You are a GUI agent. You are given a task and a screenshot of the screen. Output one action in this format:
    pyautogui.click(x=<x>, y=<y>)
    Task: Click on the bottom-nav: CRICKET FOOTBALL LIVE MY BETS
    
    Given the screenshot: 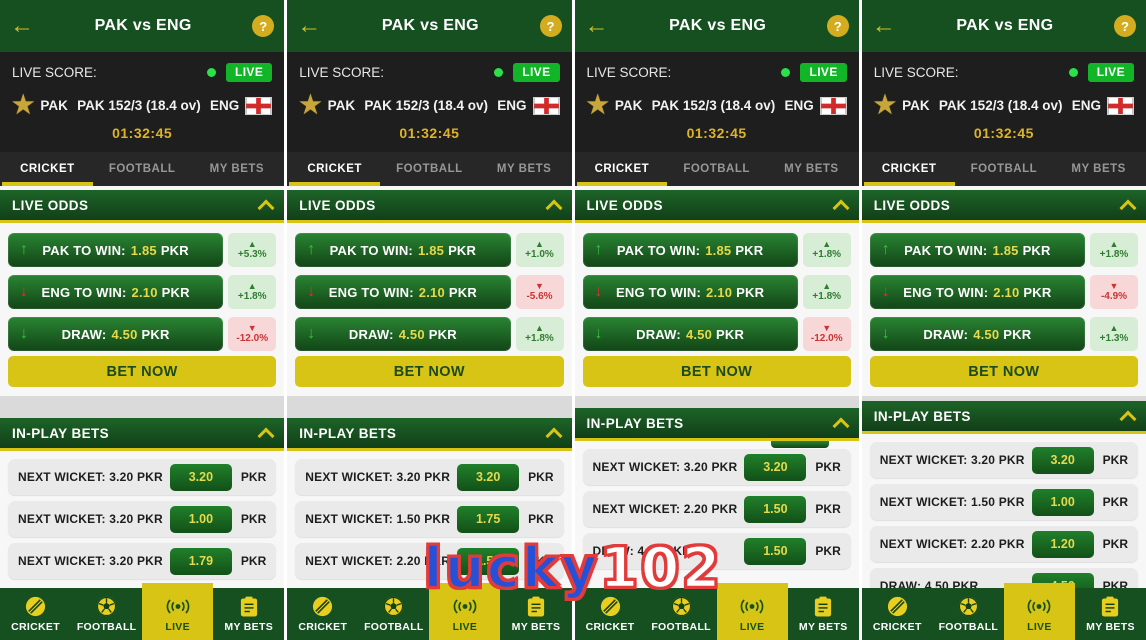 What is the action you would take?
    pyautogui.click(x=429, y=611)
    